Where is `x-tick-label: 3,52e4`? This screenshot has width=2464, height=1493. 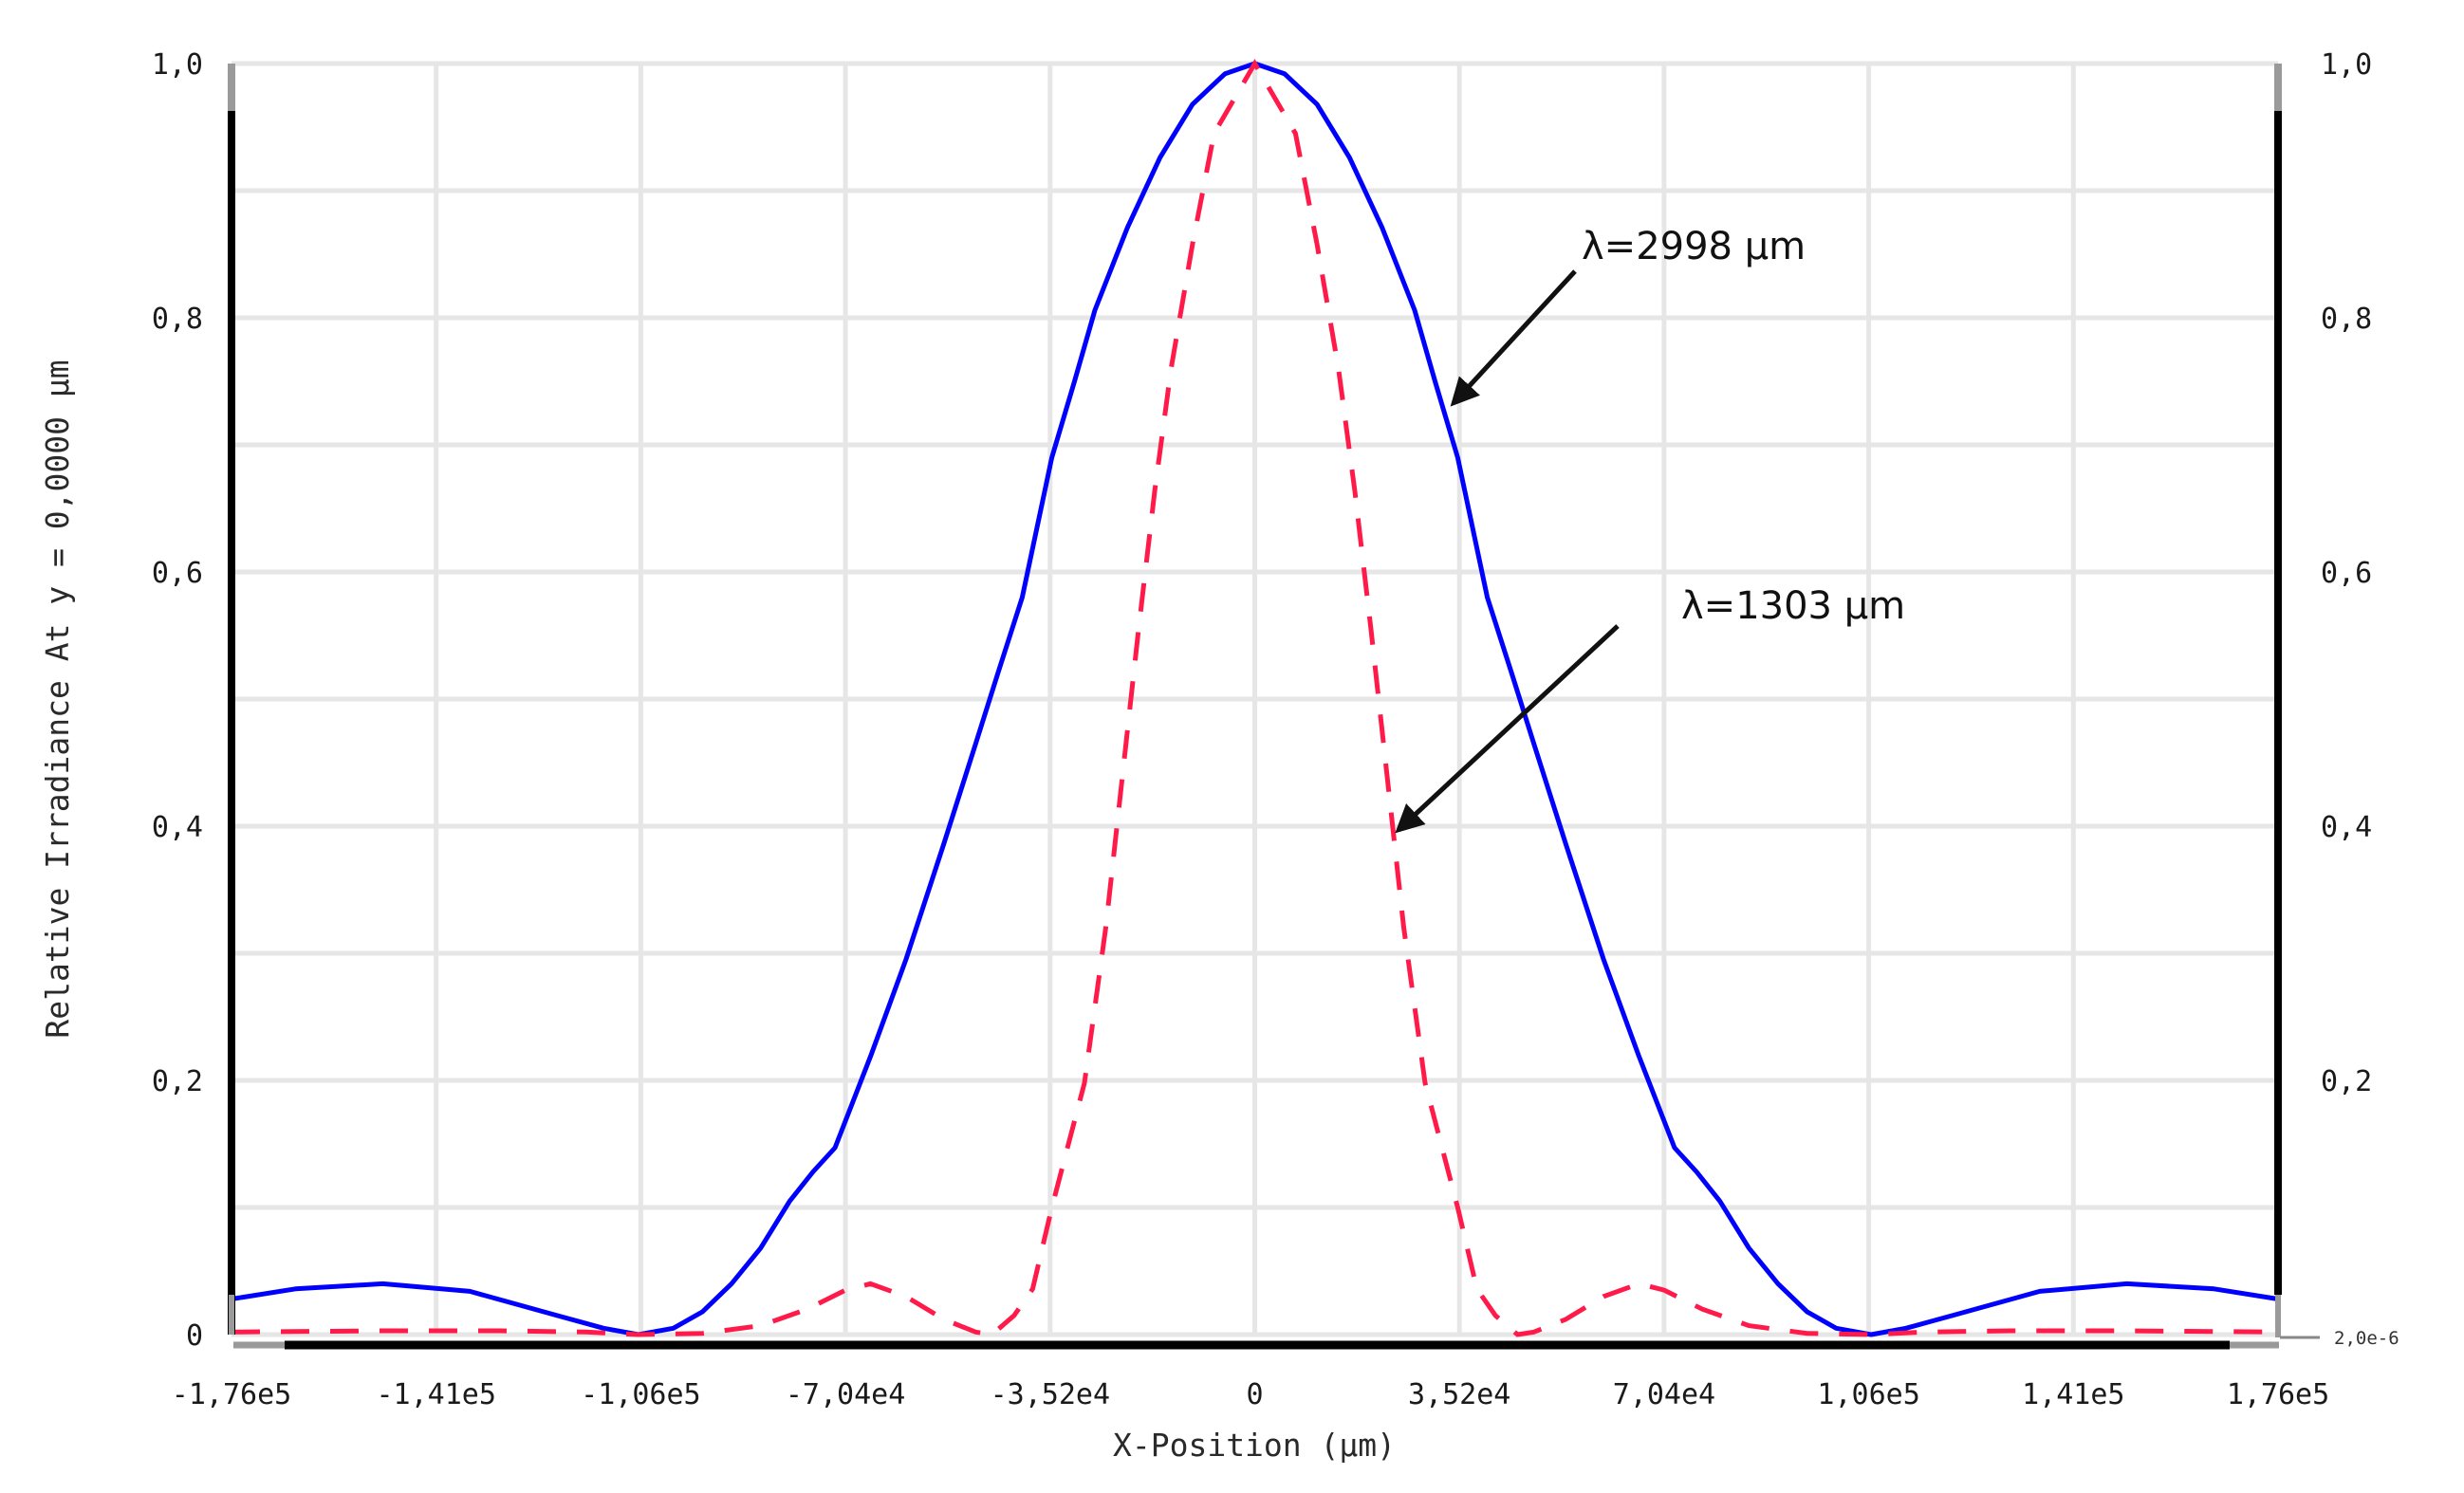 x-tick-label: 3,52e4 is located at coordinates (1459, 1394).